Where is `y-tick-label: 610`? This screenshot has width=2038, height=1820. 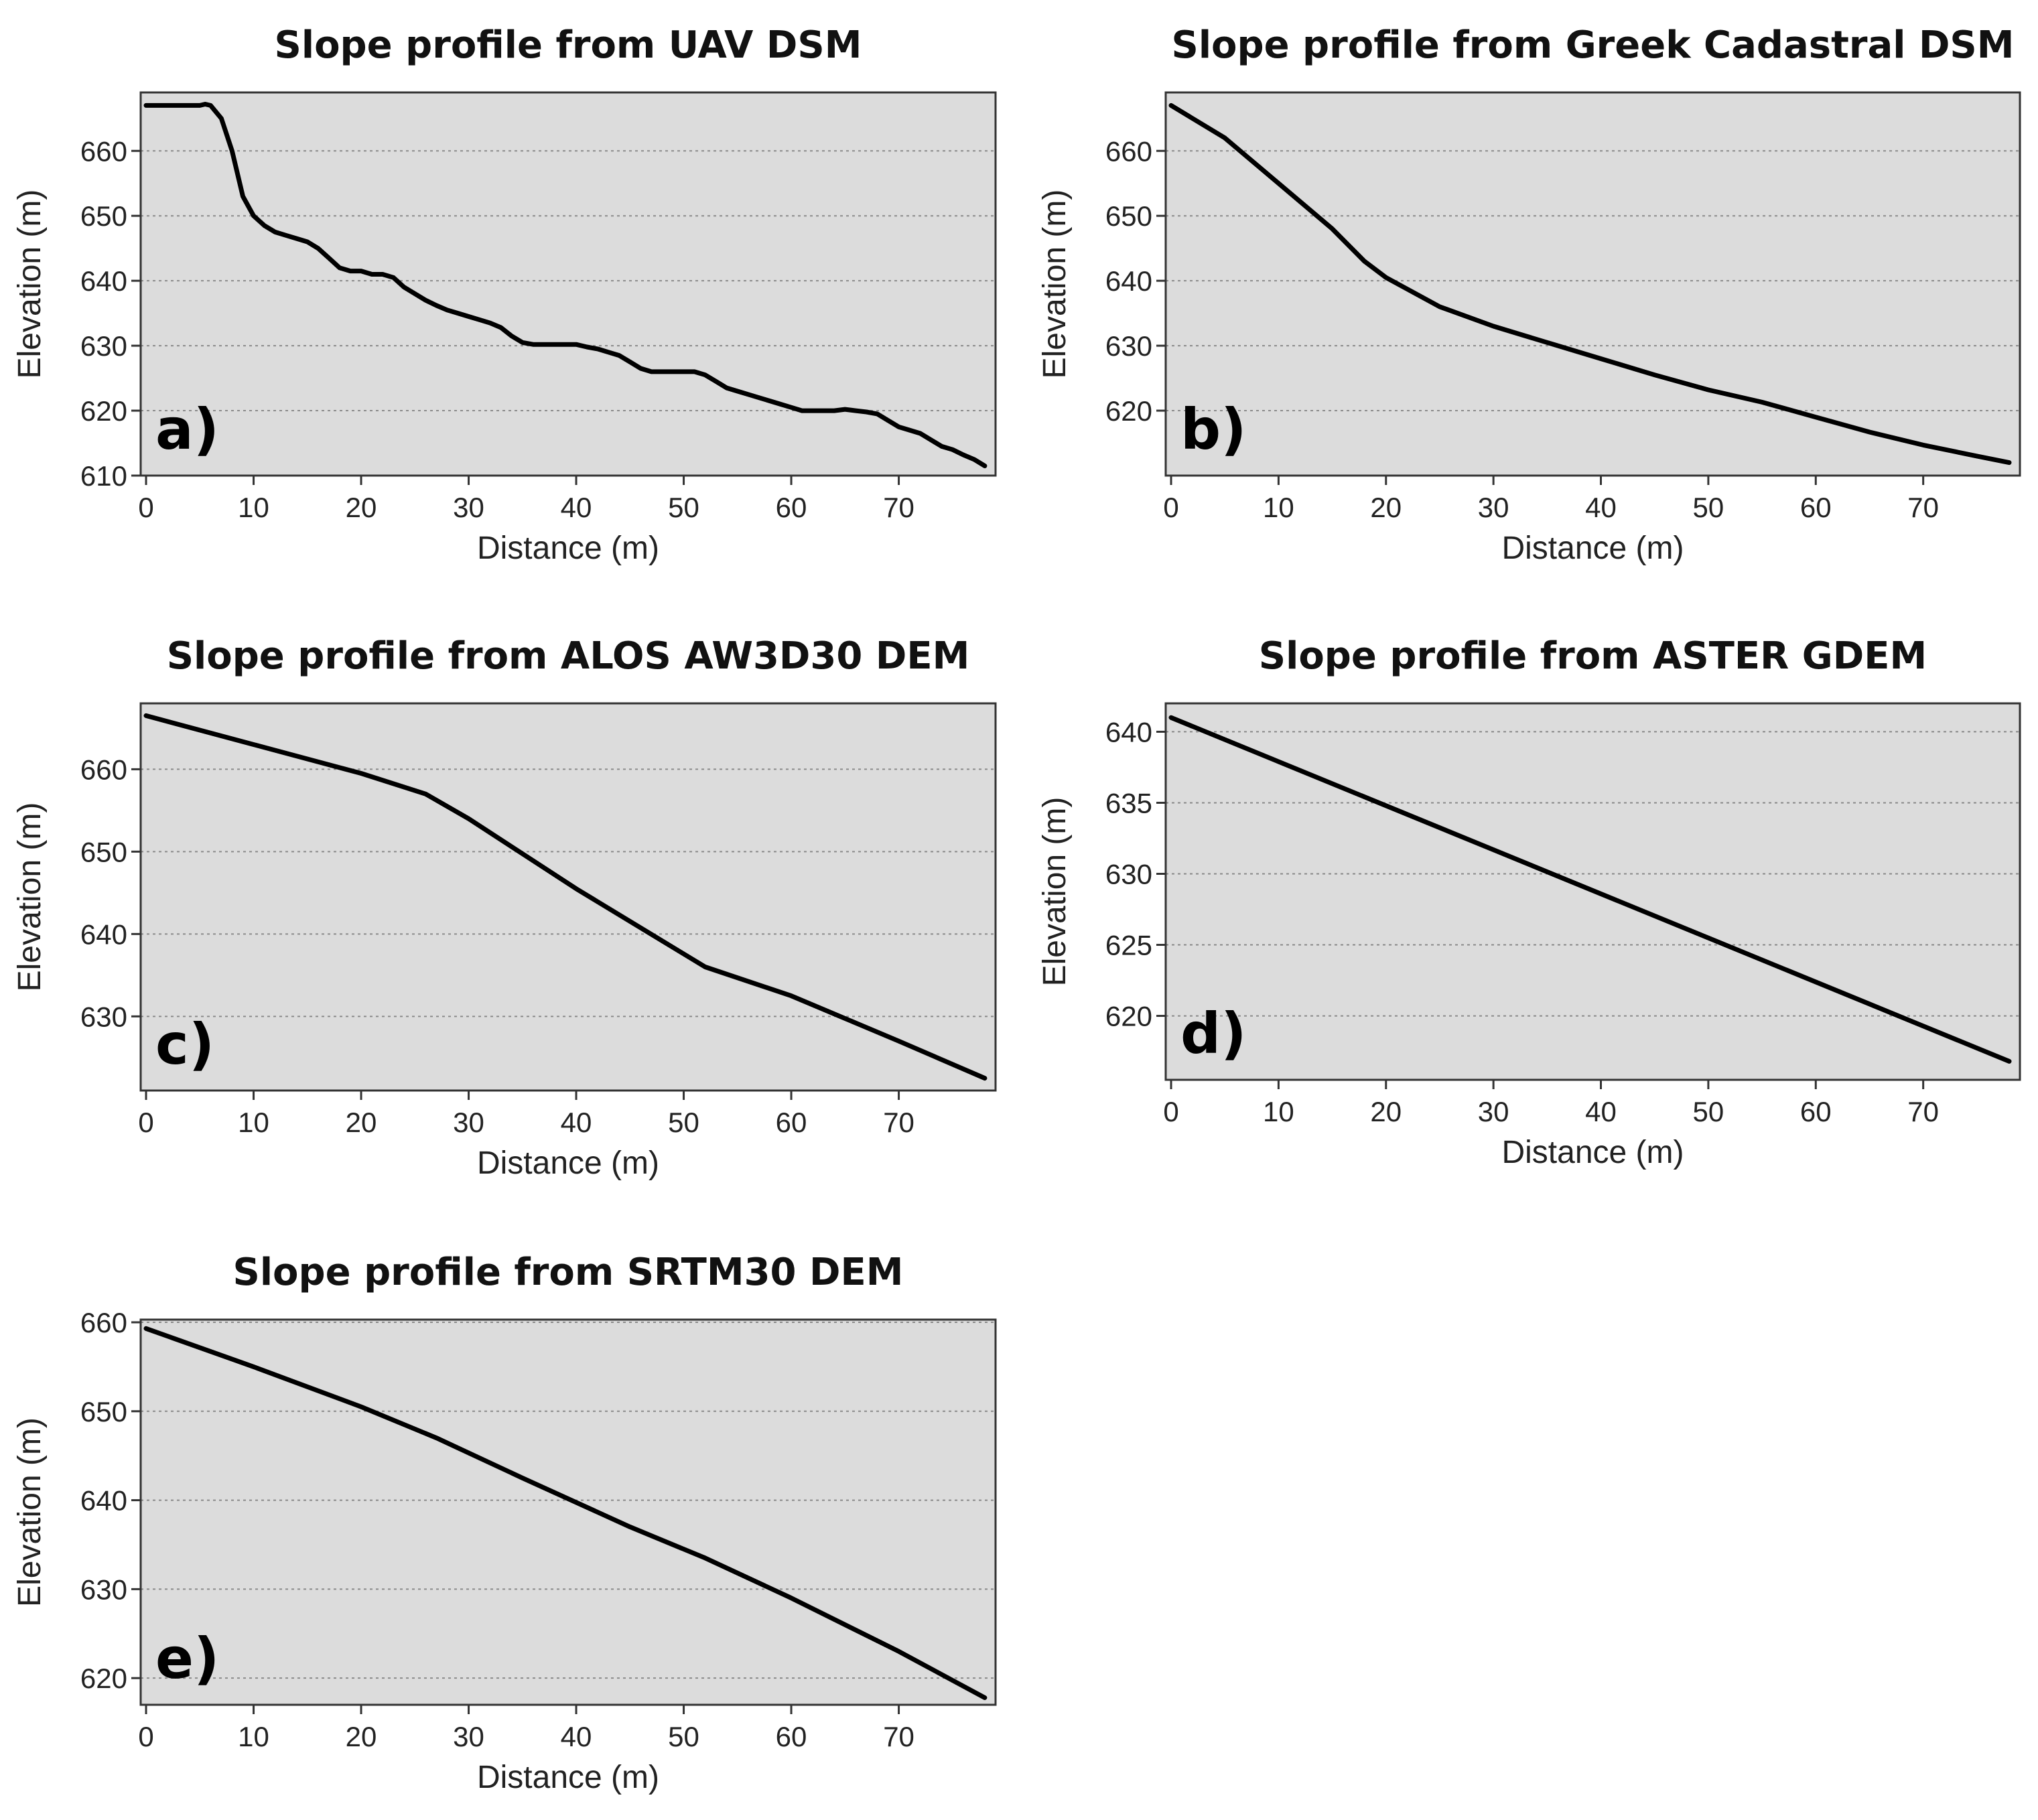
y-tick-label: 610 is located at coordinates (103, 476).